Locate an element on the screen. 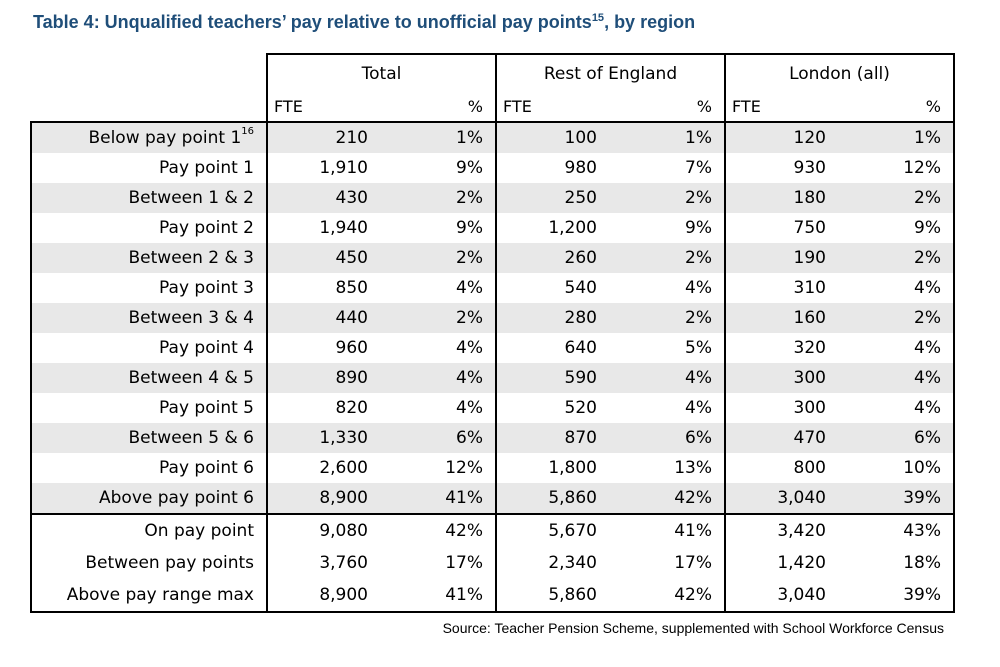 The image size is (1000, 667). fte-cell: 590 is located at coordinates (548, 378).